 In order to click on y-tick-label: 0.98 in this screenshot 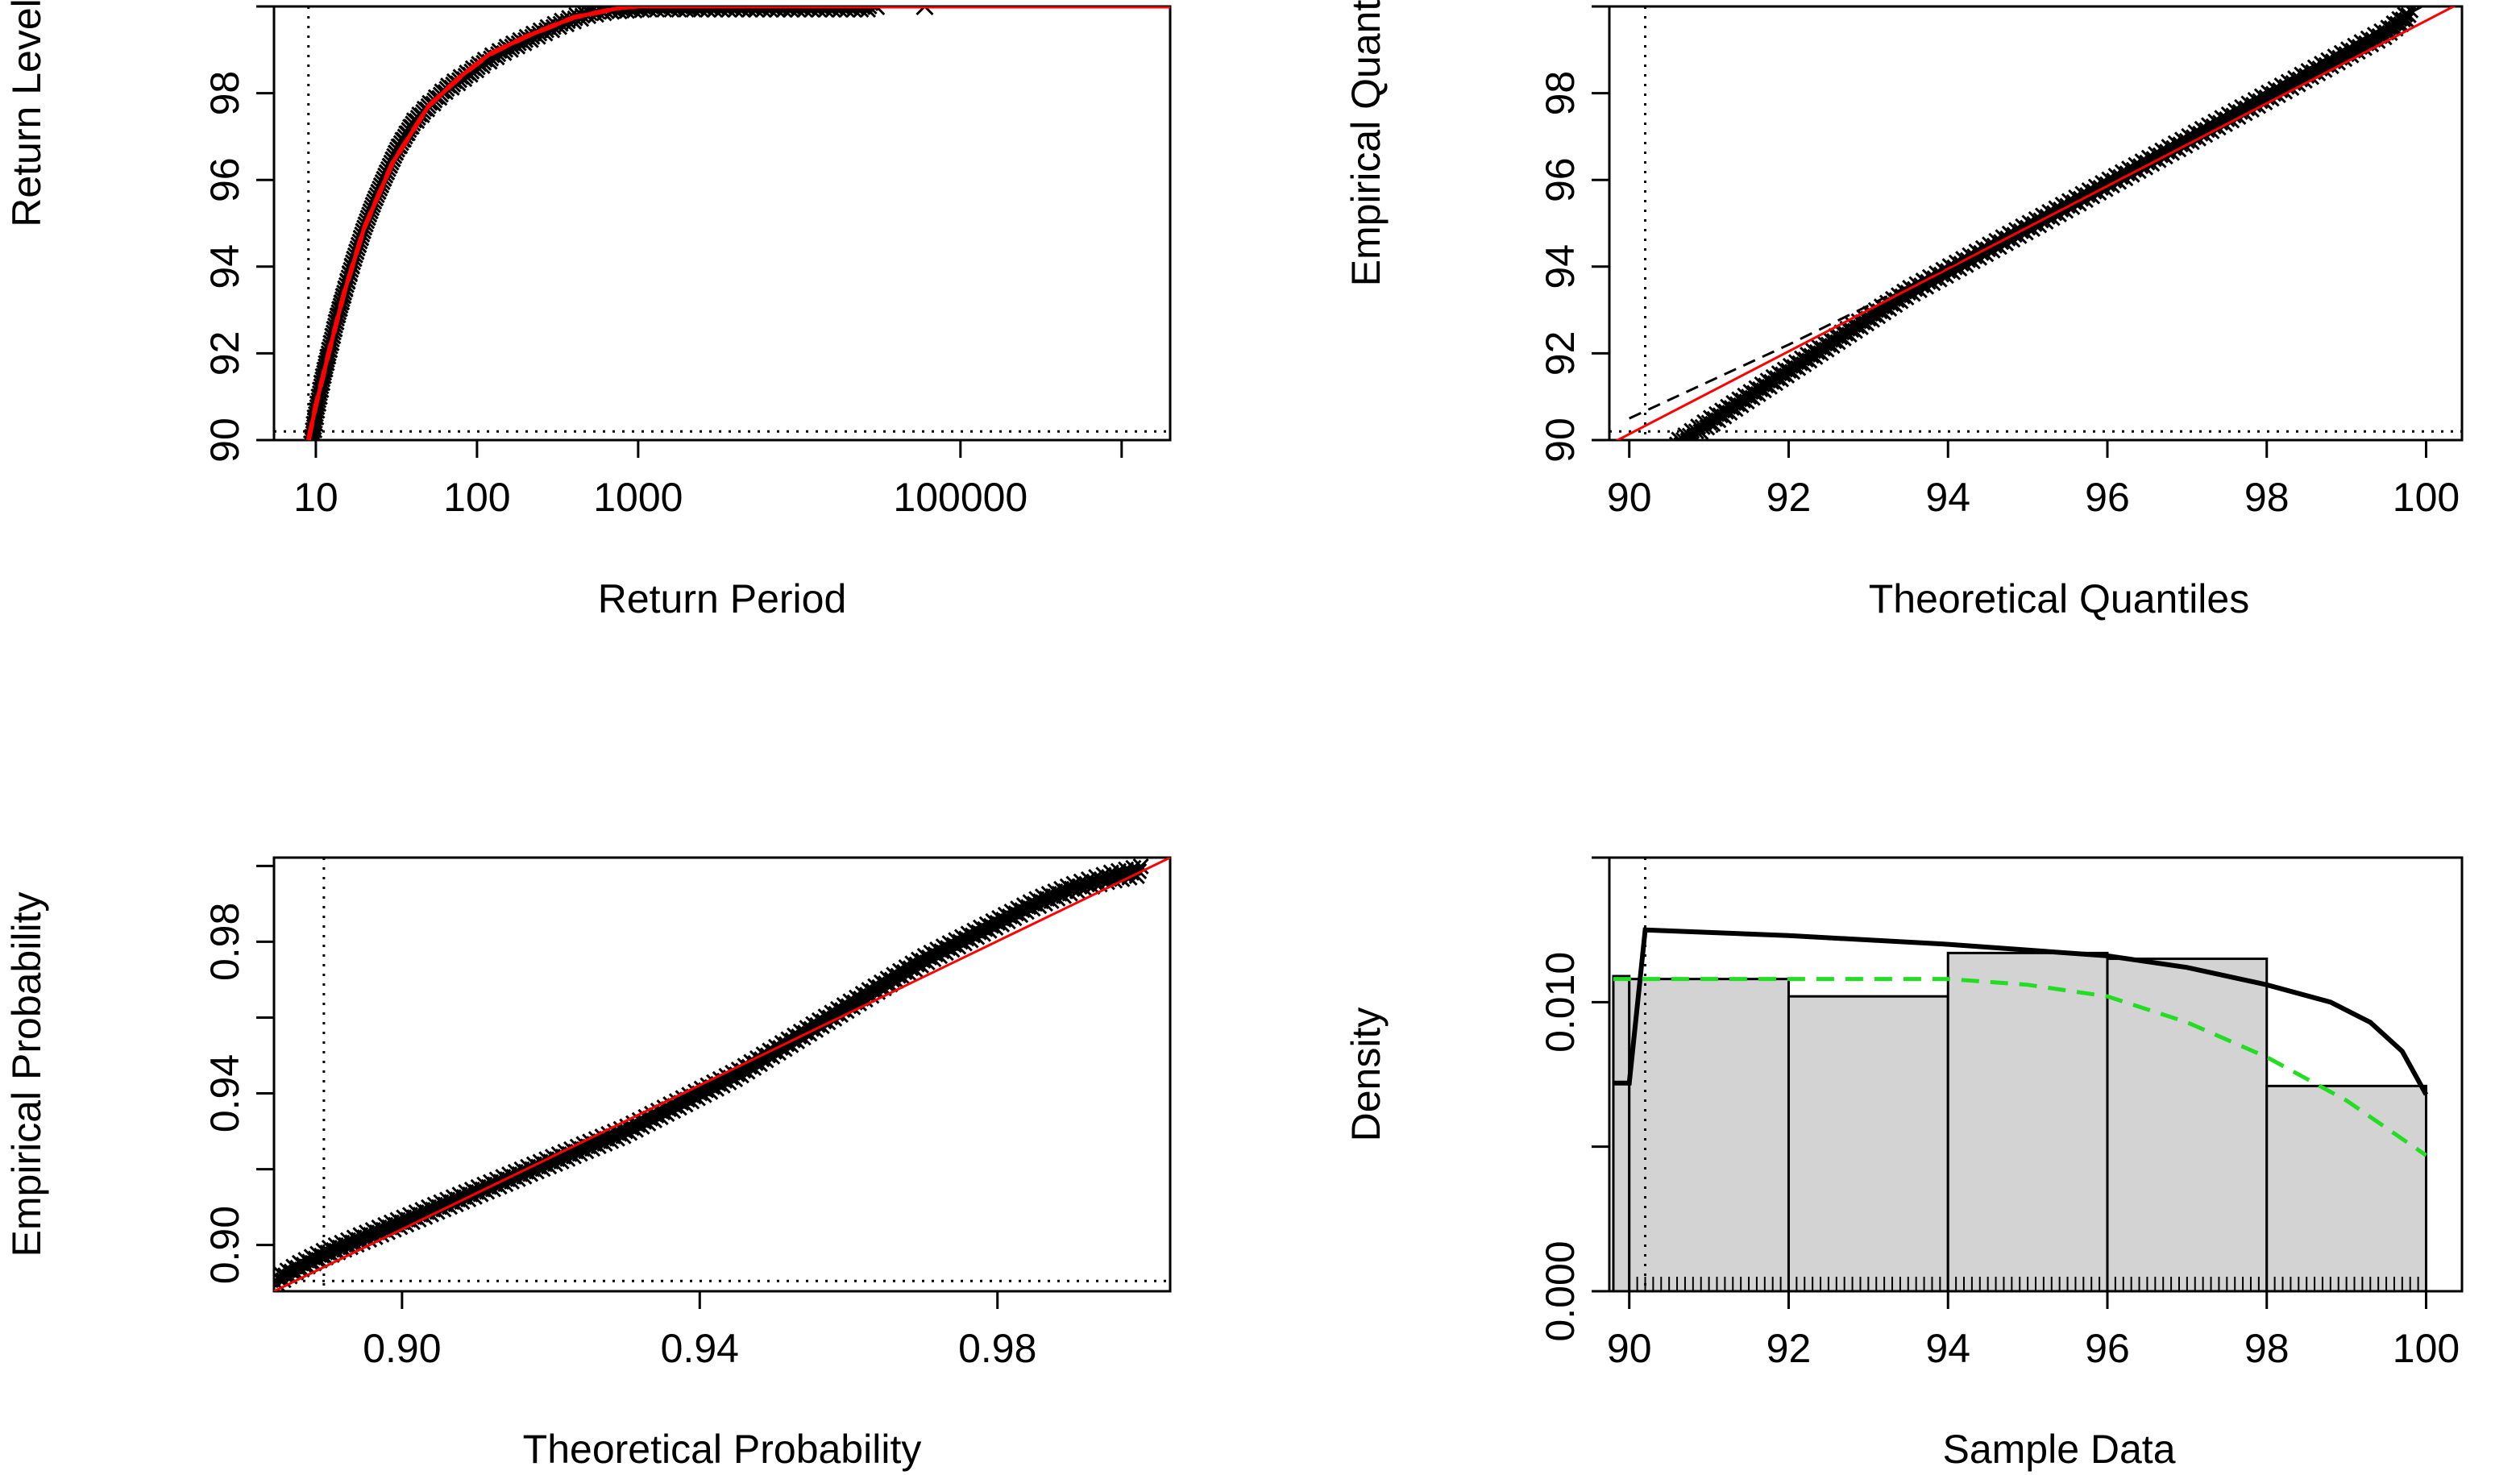, I will do `click(225, 942)`.